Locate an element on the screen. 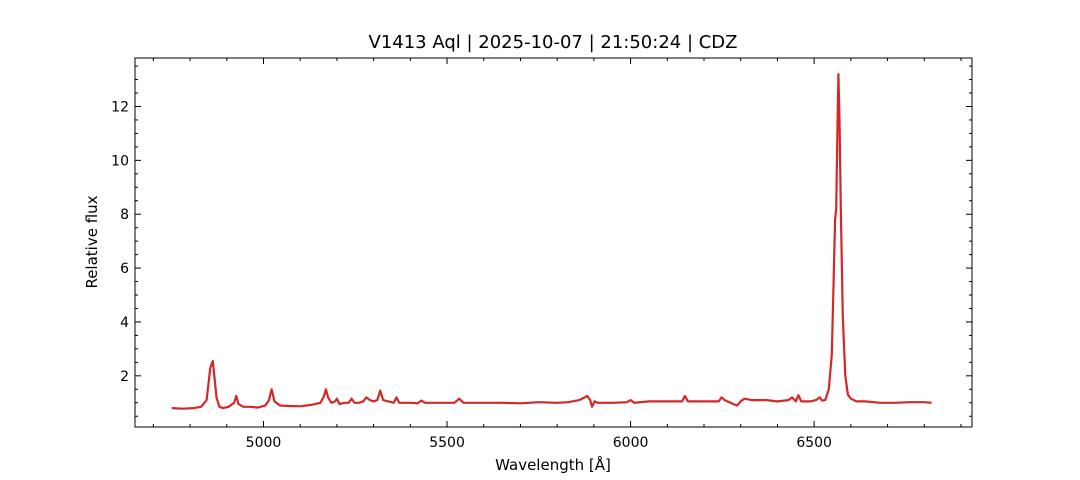 The height and width of the screenshot is (480, 1080). y-axis-label: Relative flux is located at coordinates (92, 241).